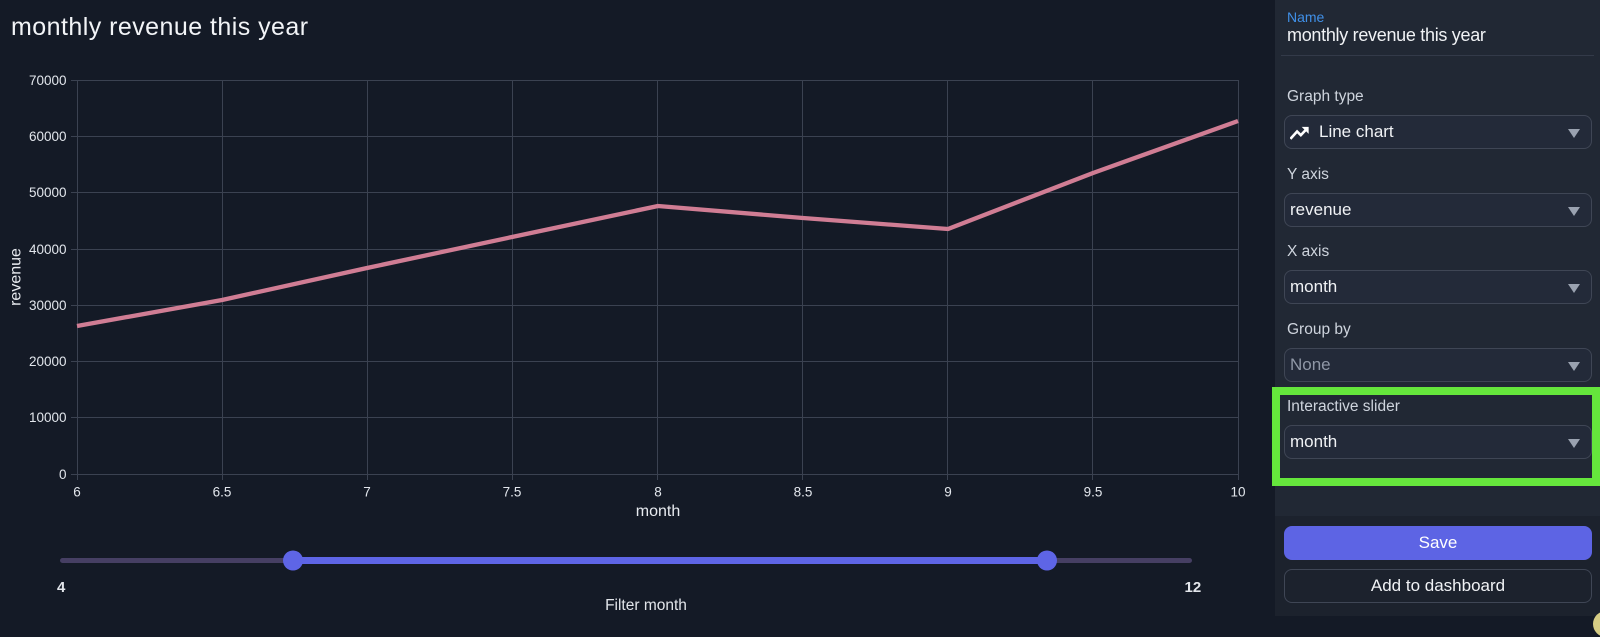  What do you see at coordinates (367, 492) in the screenshot?
I see `svg-text: 7` at bounding box center [367, 492].